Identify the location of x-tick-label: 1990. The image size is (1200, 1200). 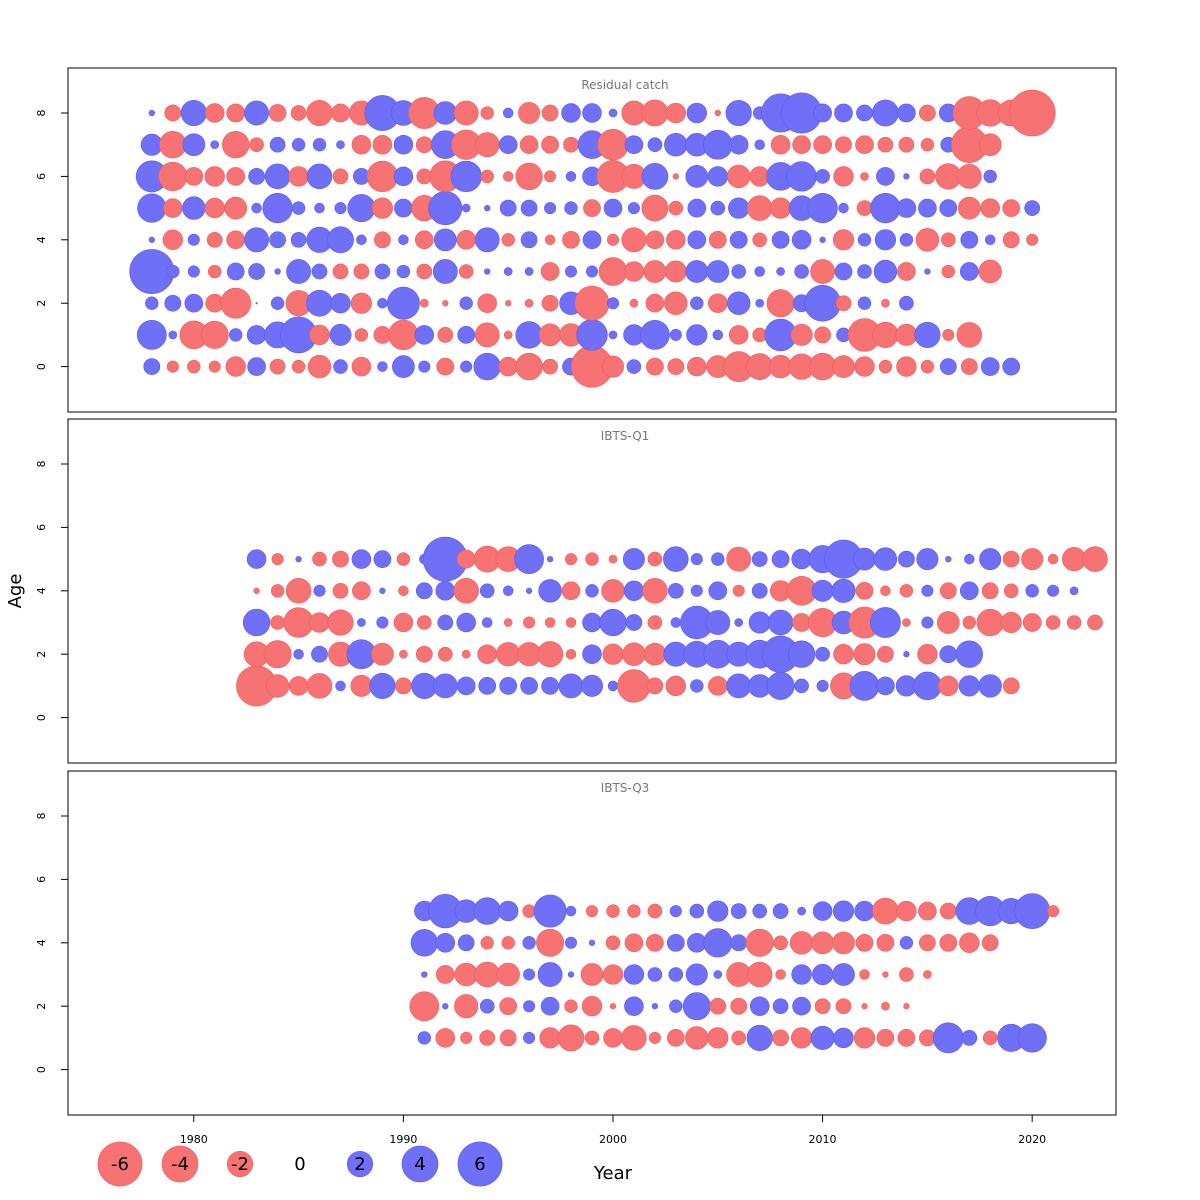
(403, 1139).